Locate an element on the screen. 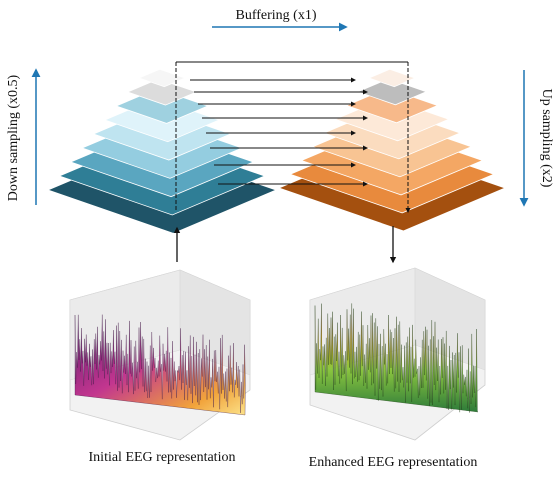 This screenshot has height=478, width=558. initial-eeg-caption: Initial EEG representation is located at coordinates (162, 457).